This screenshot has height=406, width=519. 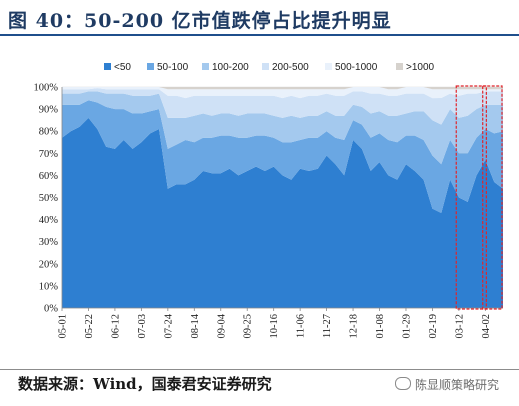 What do you see at coordinates (49, 220) in the screenshot?
I see `y-tick-label: 40%` at bounding box center [49, 220].